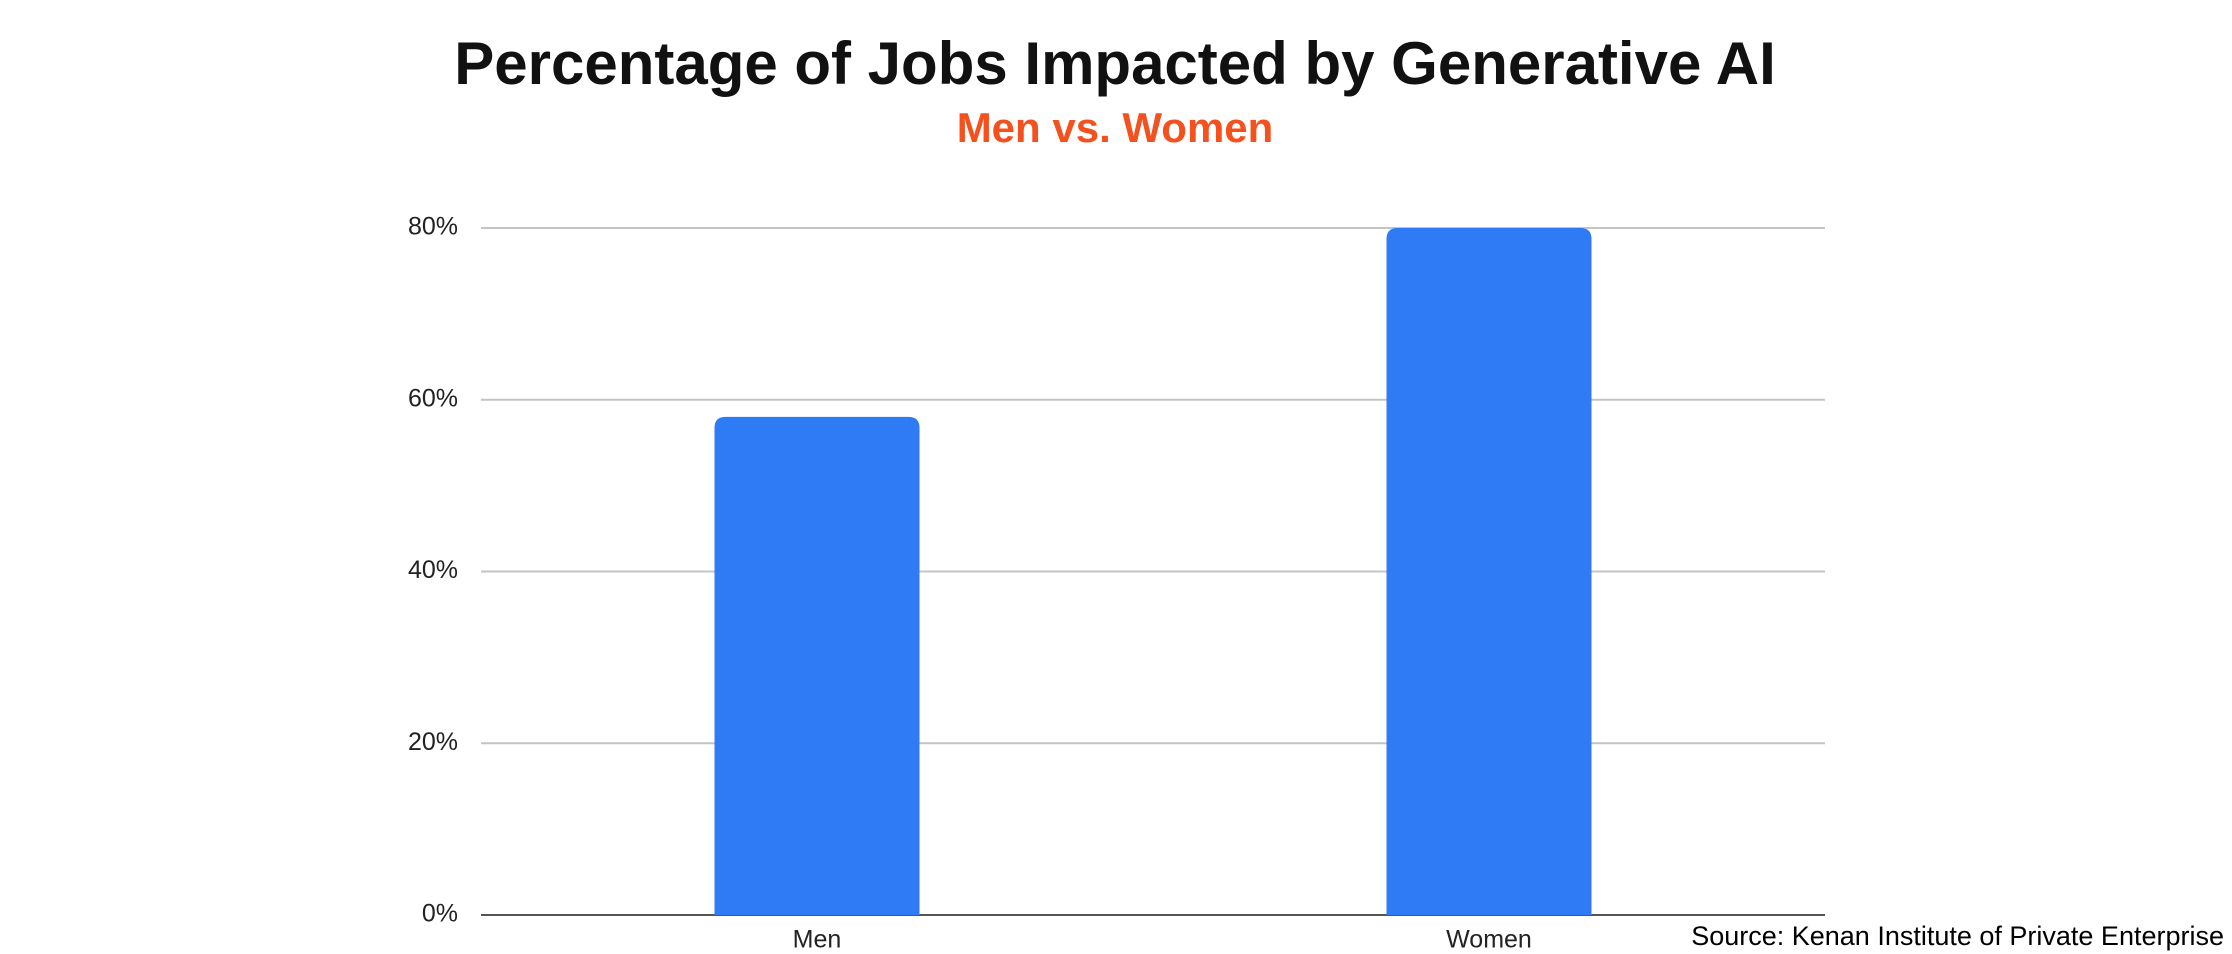 The width and height of the screenshot is (2232, 954). Describe the element at coordinates (1489, 940) in the screenshot. I see `x-tick-label: Women` at that location.